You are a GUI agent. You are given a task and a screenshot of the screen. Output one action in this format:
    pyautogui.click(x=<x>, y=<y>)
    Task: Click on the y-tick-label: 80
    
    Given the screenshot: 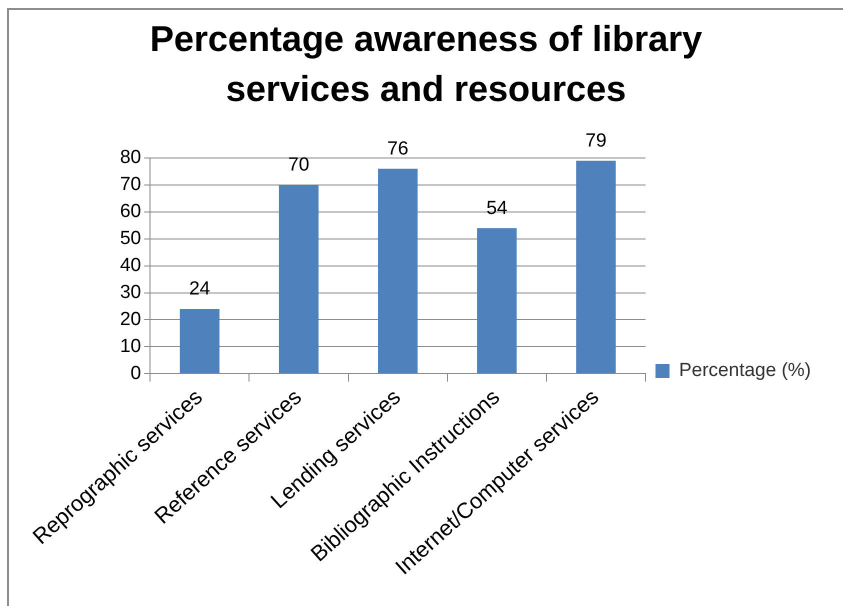 What is the action you would take?
    pyautogui.click(x=131, y=157)
    